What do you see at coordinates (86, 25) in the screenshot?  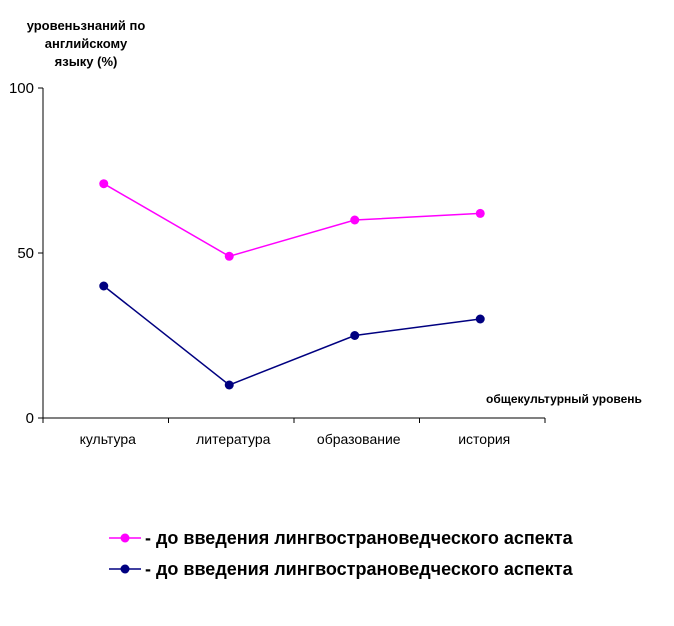 I see `y-axis-label-line-1: уровеньзнаний по` at bounding box center [86, 25].